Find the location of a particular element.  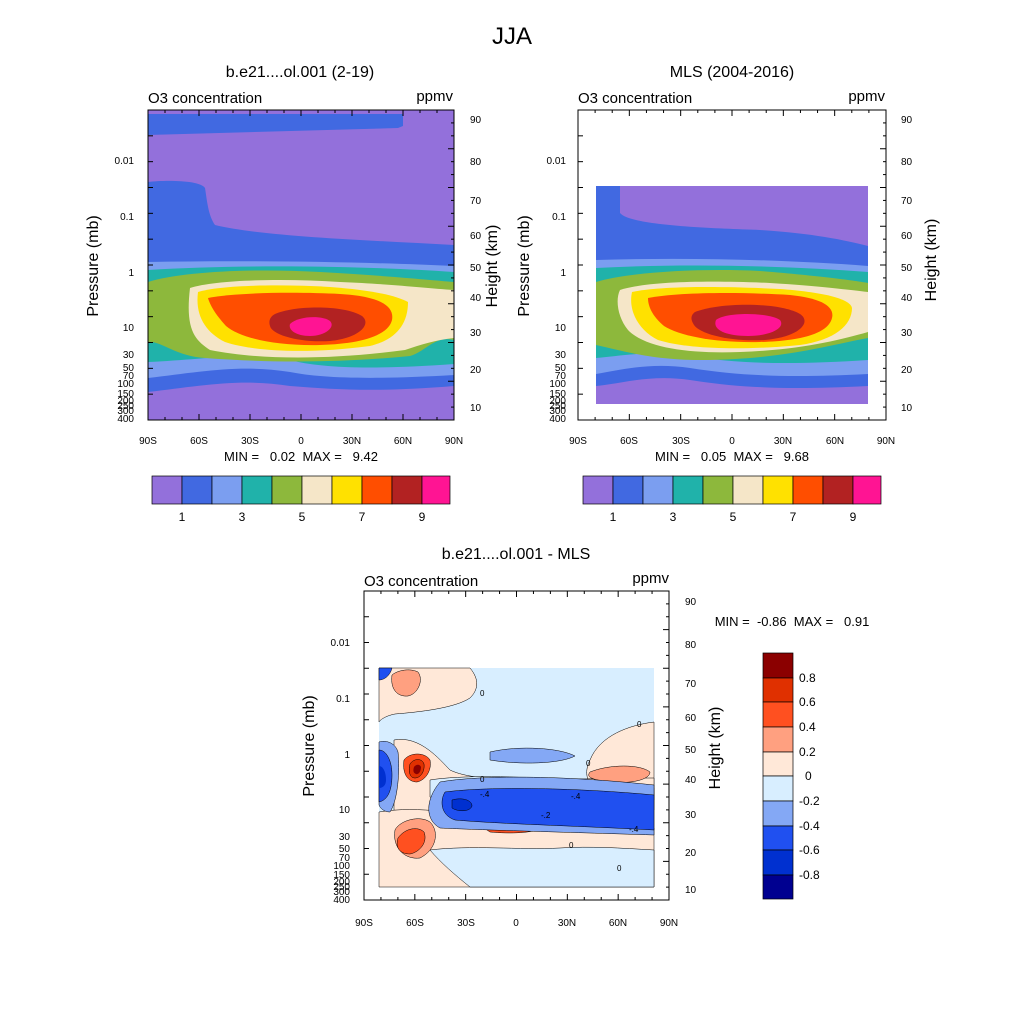

x-tick-label: 90N is located at coordinates (886, 441).